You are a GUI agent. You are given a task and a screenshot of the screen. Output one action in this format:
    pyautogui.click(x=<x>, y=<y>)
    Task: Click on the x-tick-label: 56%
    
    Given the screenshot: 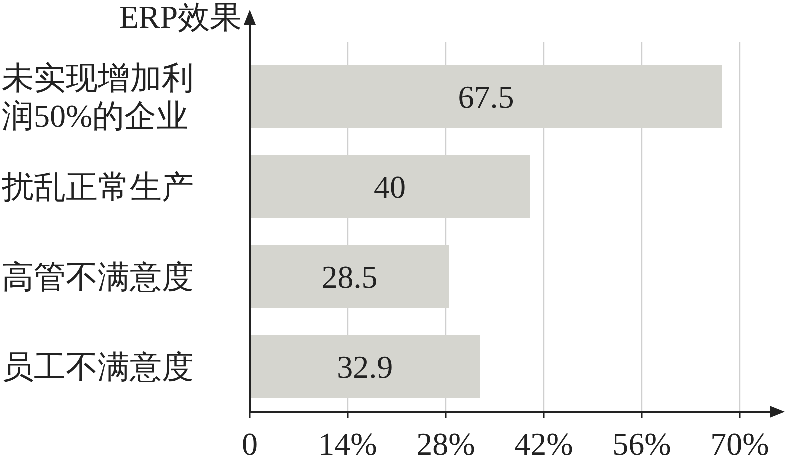 What is the action you would take?
    pyautogui.click(x=642, y=444)
    